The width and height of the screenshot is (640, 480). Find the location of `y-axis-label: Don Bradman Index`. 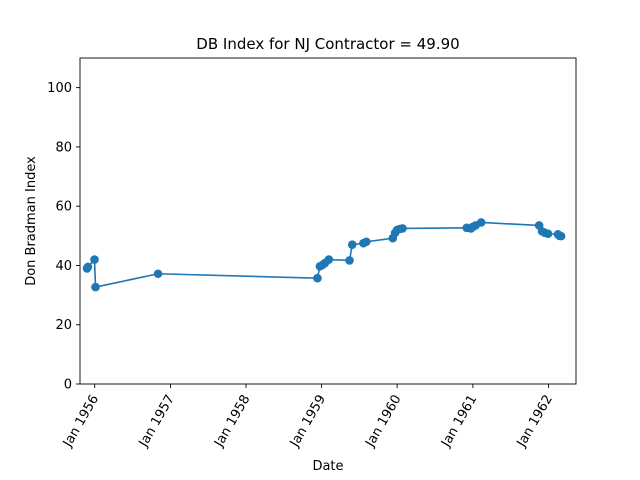

y-axis-label: Don Bradman Index is located at coordinates (31, 221).